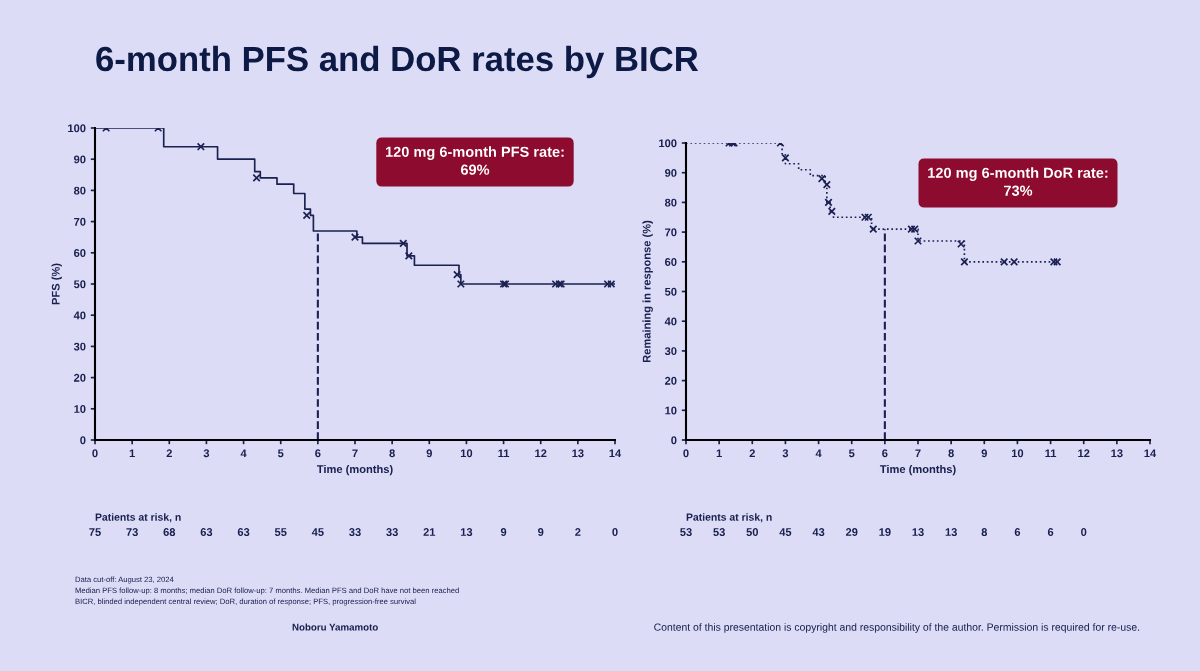 This screenshot has height=671, width=1200. What do you see at coordinates (1018, 181) in the screenshot?
I see `annotation: 120 mg 6-month DoR rate: 73%` at bounding box center [1018, 181].